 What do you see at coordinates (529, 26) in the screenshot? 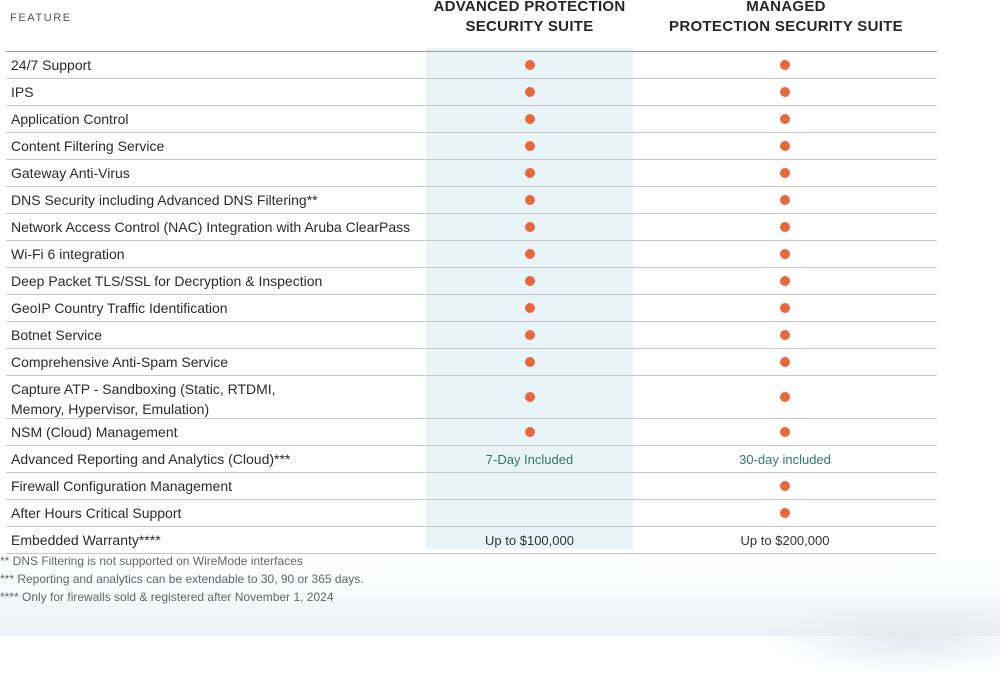
I see `advanced-protection-header-line2: SECURITY SUITE` at bounding box center [529, 26].